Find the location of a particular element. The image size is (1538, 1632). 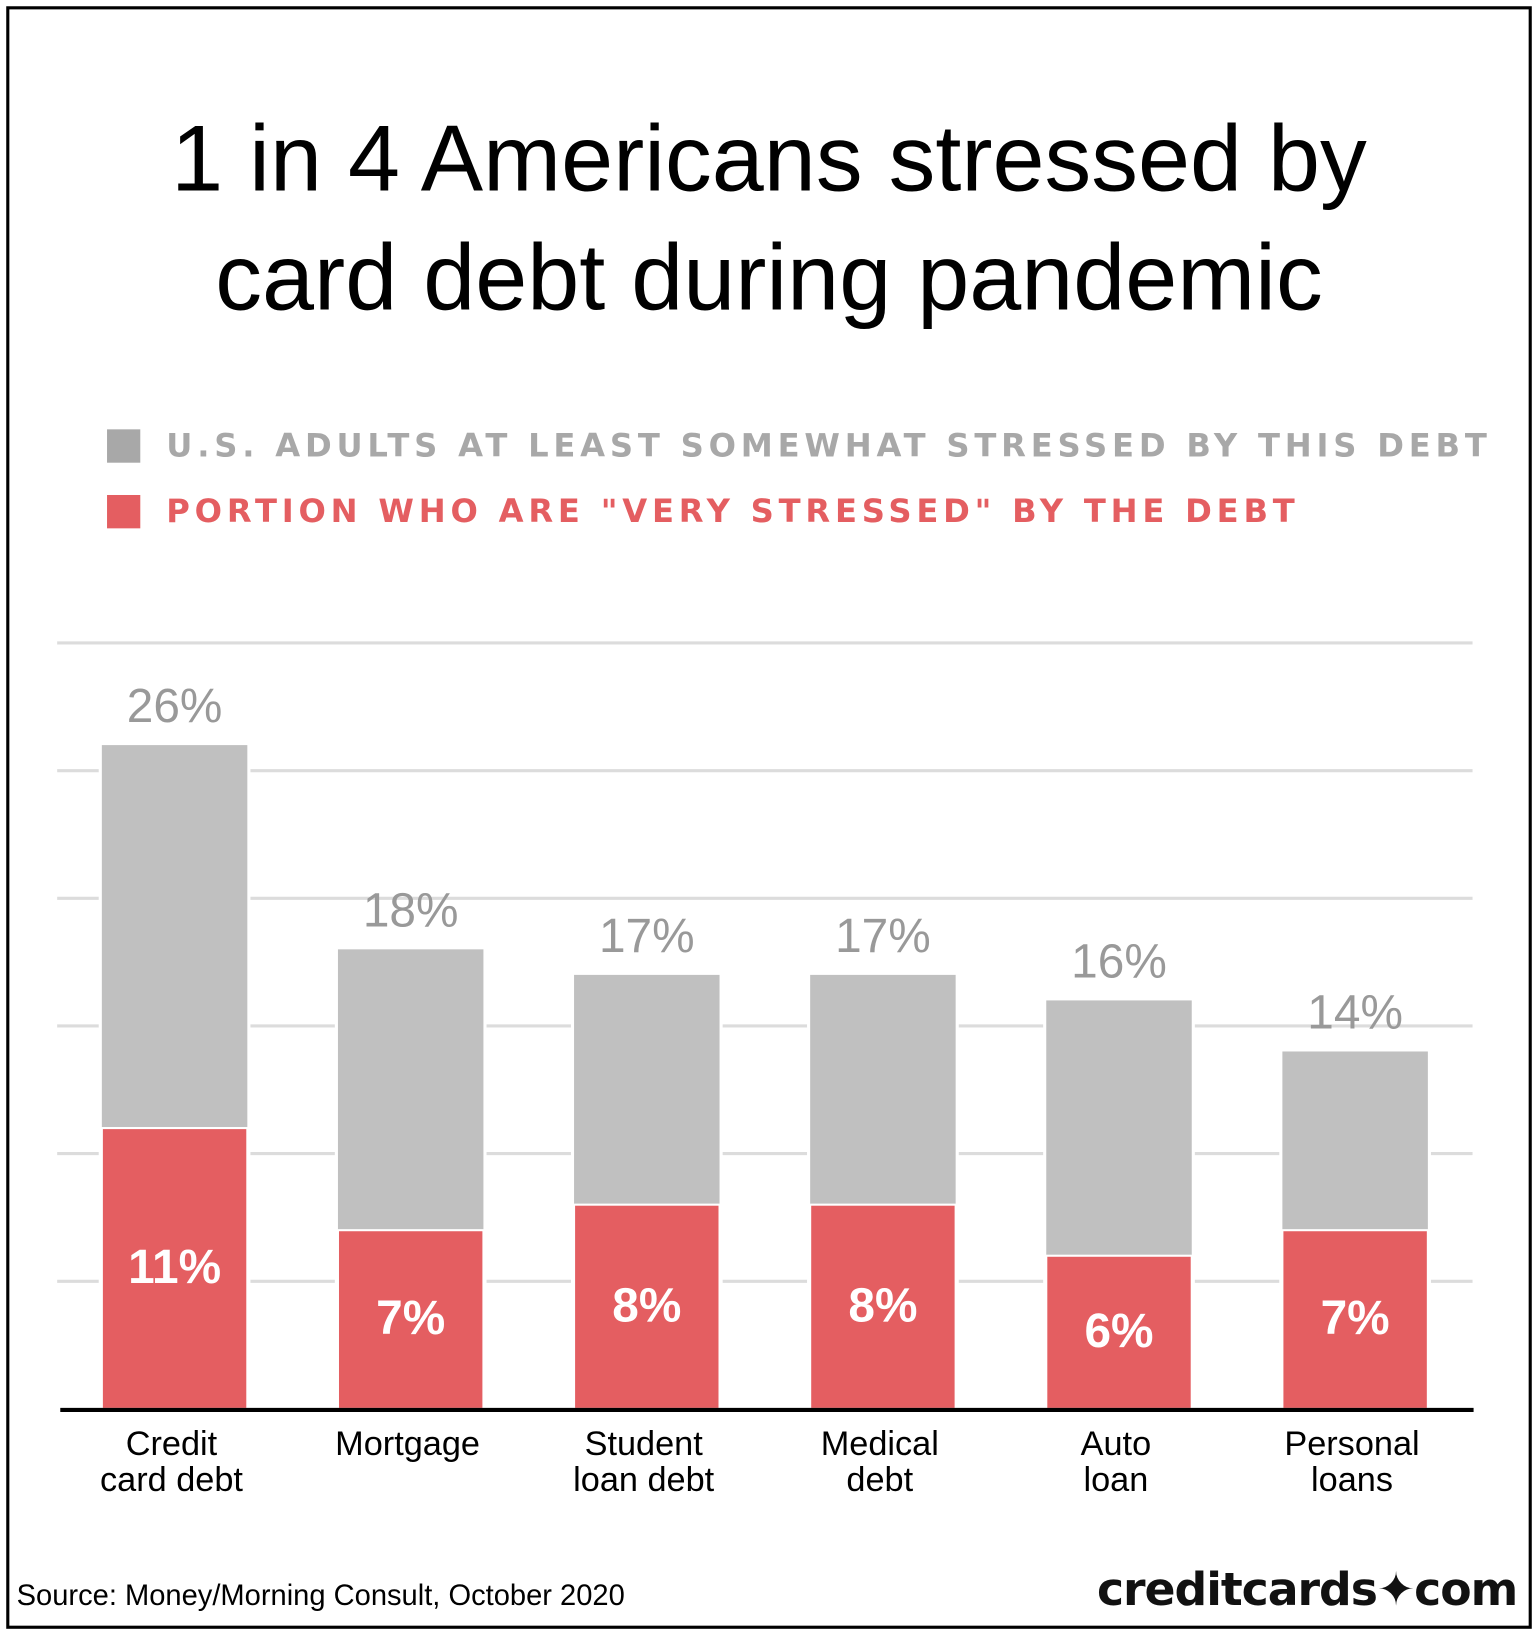

chart-title-line-2: card debt during pandemic is located at coordinates (769, 278).